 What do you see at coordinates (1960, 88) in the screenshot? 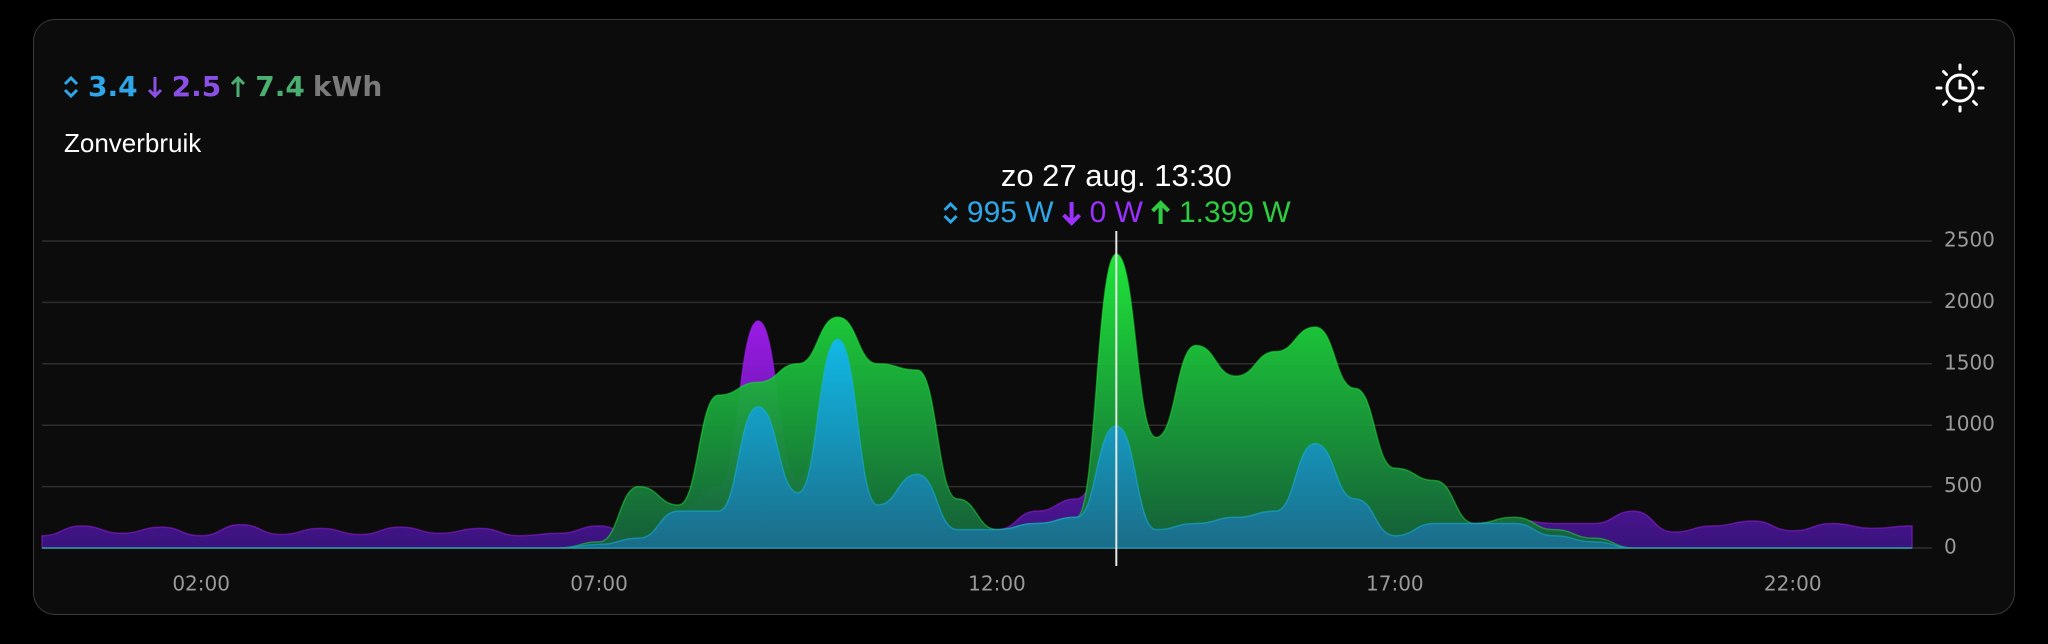
I see `settings-icon` at bounding box center [1960, 88].